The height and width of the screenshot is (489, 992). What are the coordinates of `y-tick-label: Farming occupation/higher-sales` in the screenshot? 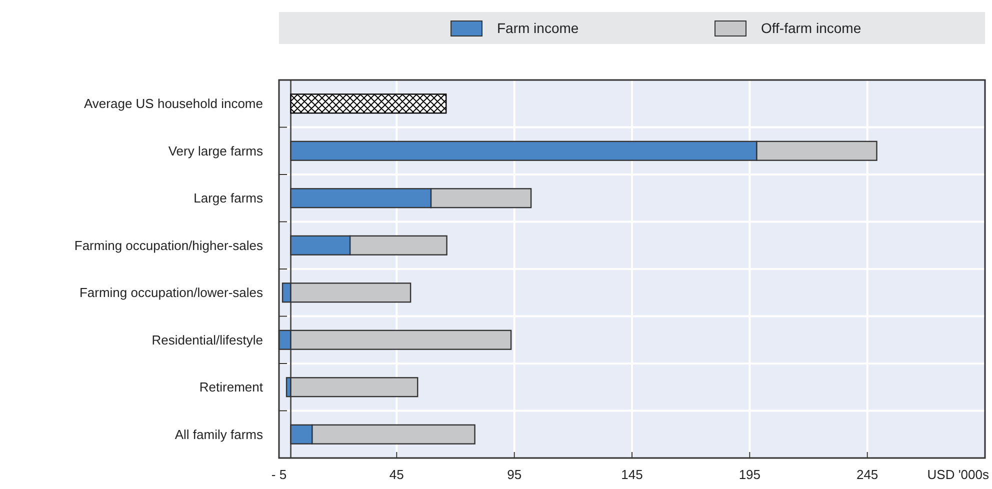 It's located at (169, 245).